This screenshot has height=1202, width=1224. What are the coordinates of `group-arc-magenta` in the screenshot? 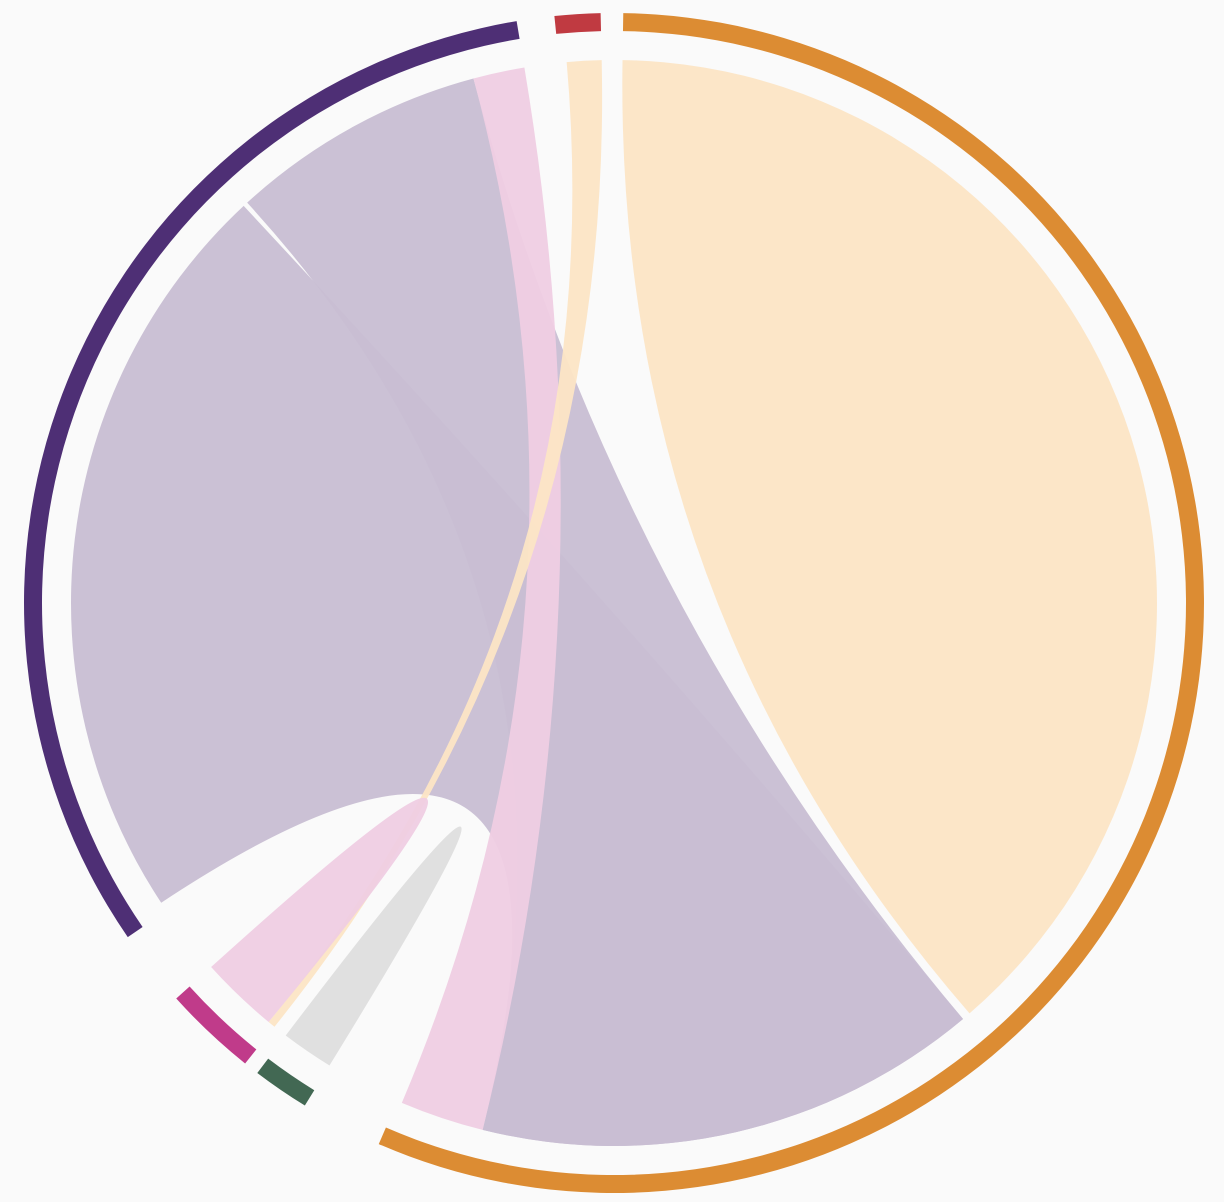 It's located at (216, 1025).